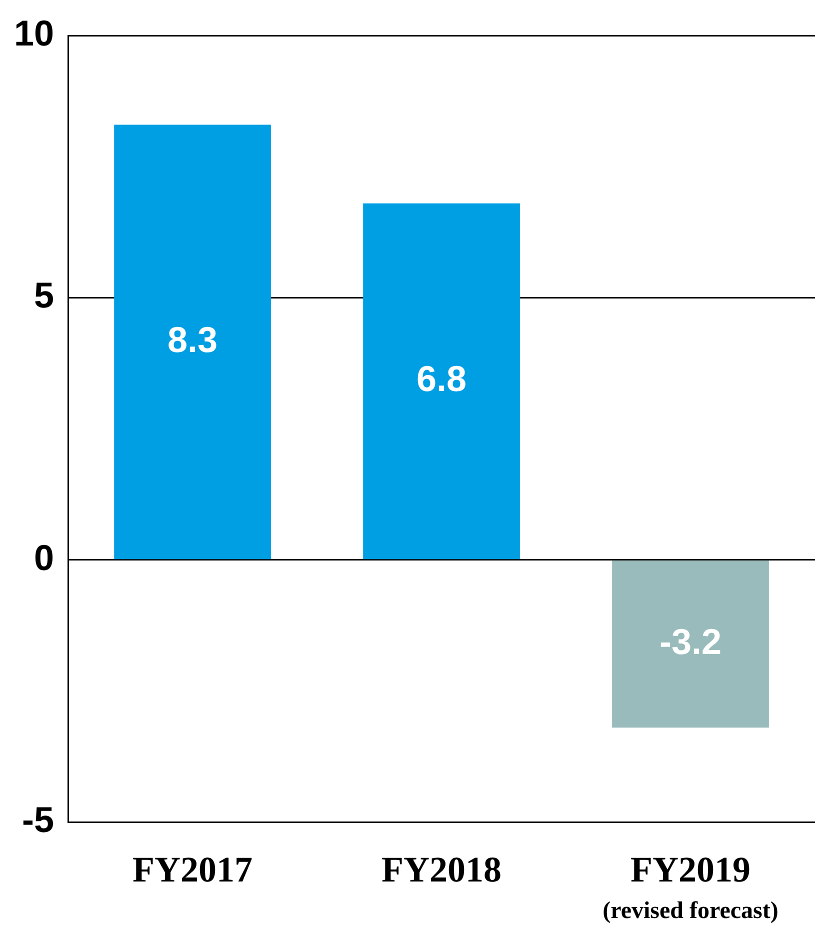 The image size is (815, 927). Describe the element at coordinates (34, 33) in the screenshot. I see `y-tick-label: 10` at that location.